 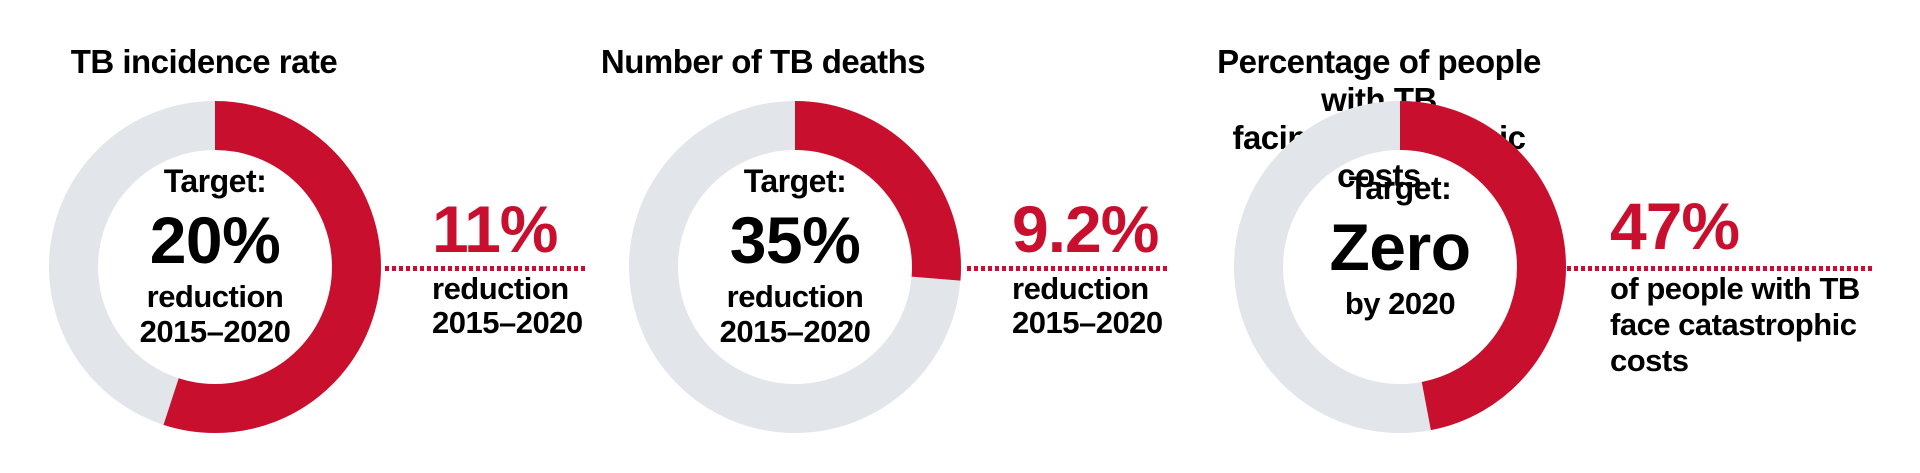 What do you see at coordinates (1087, 322) in the screenshot?
I see `chart2-result-line2: 2015–2020` at bounding box center [1087, 322].